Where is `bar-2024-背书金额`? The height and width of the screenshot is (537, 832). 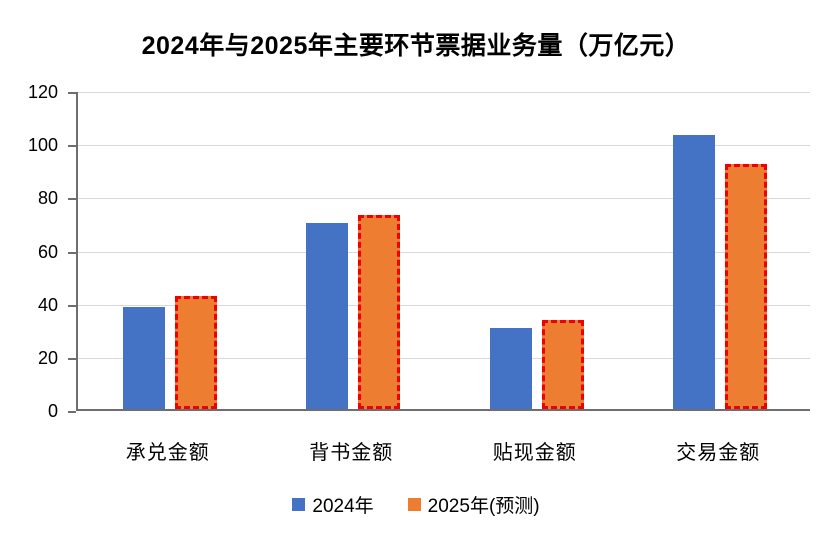 bar-2024-背书金额 is located at coordinates (327, 315).